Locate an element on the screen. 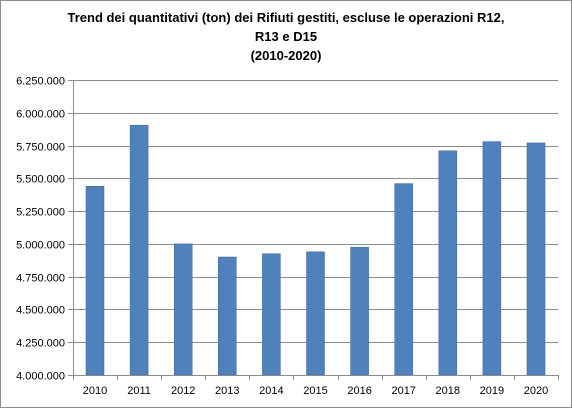 Image resolution: width=572 pixels, height=408 pixels. bar-2019 is located at coordinates (492, 258).